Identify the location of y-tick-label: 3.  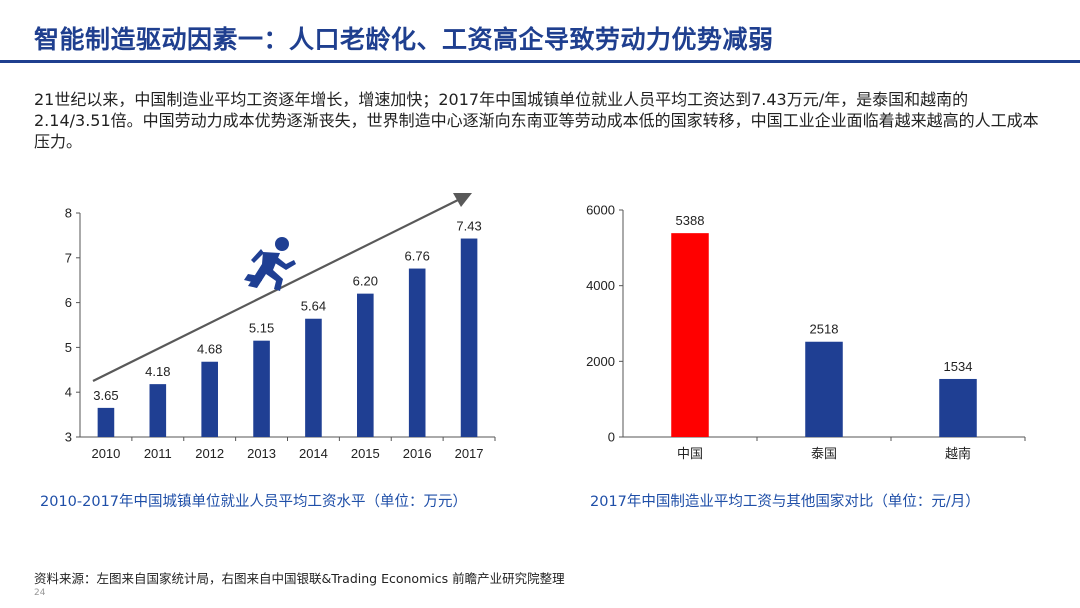
(68, 437).